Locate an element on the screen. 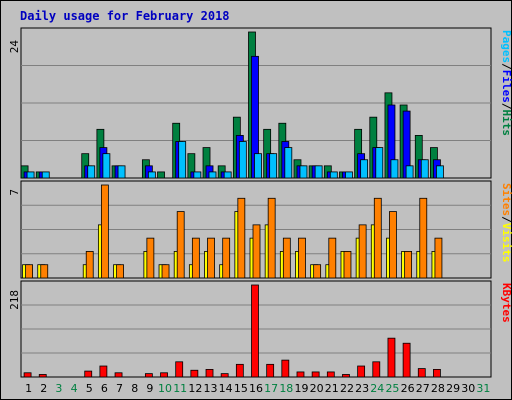  x-tick-label: 21 is located at coordinates (332, 388).